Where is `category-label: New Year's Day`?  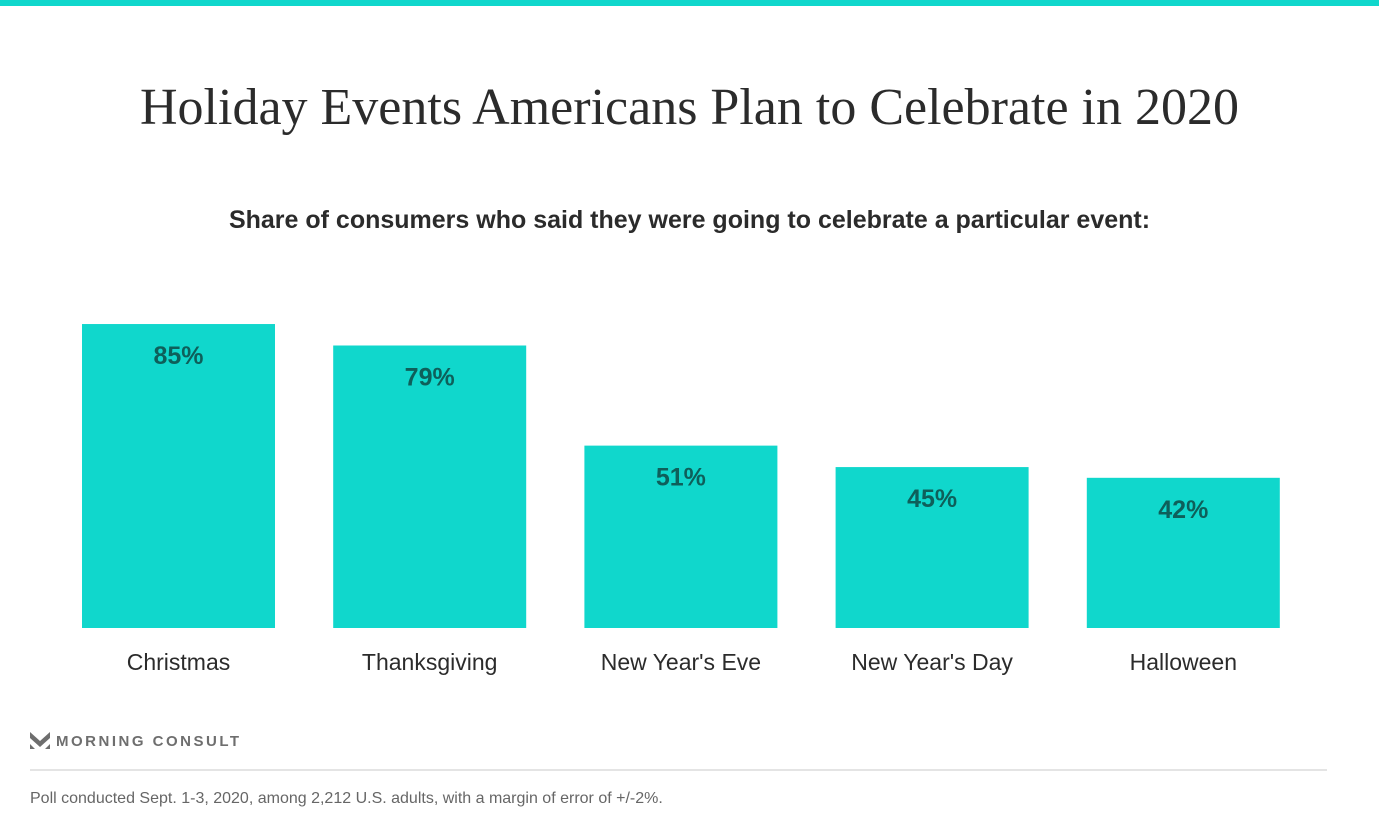 category-label: New Year's Day is located at coordinates (932, 662).